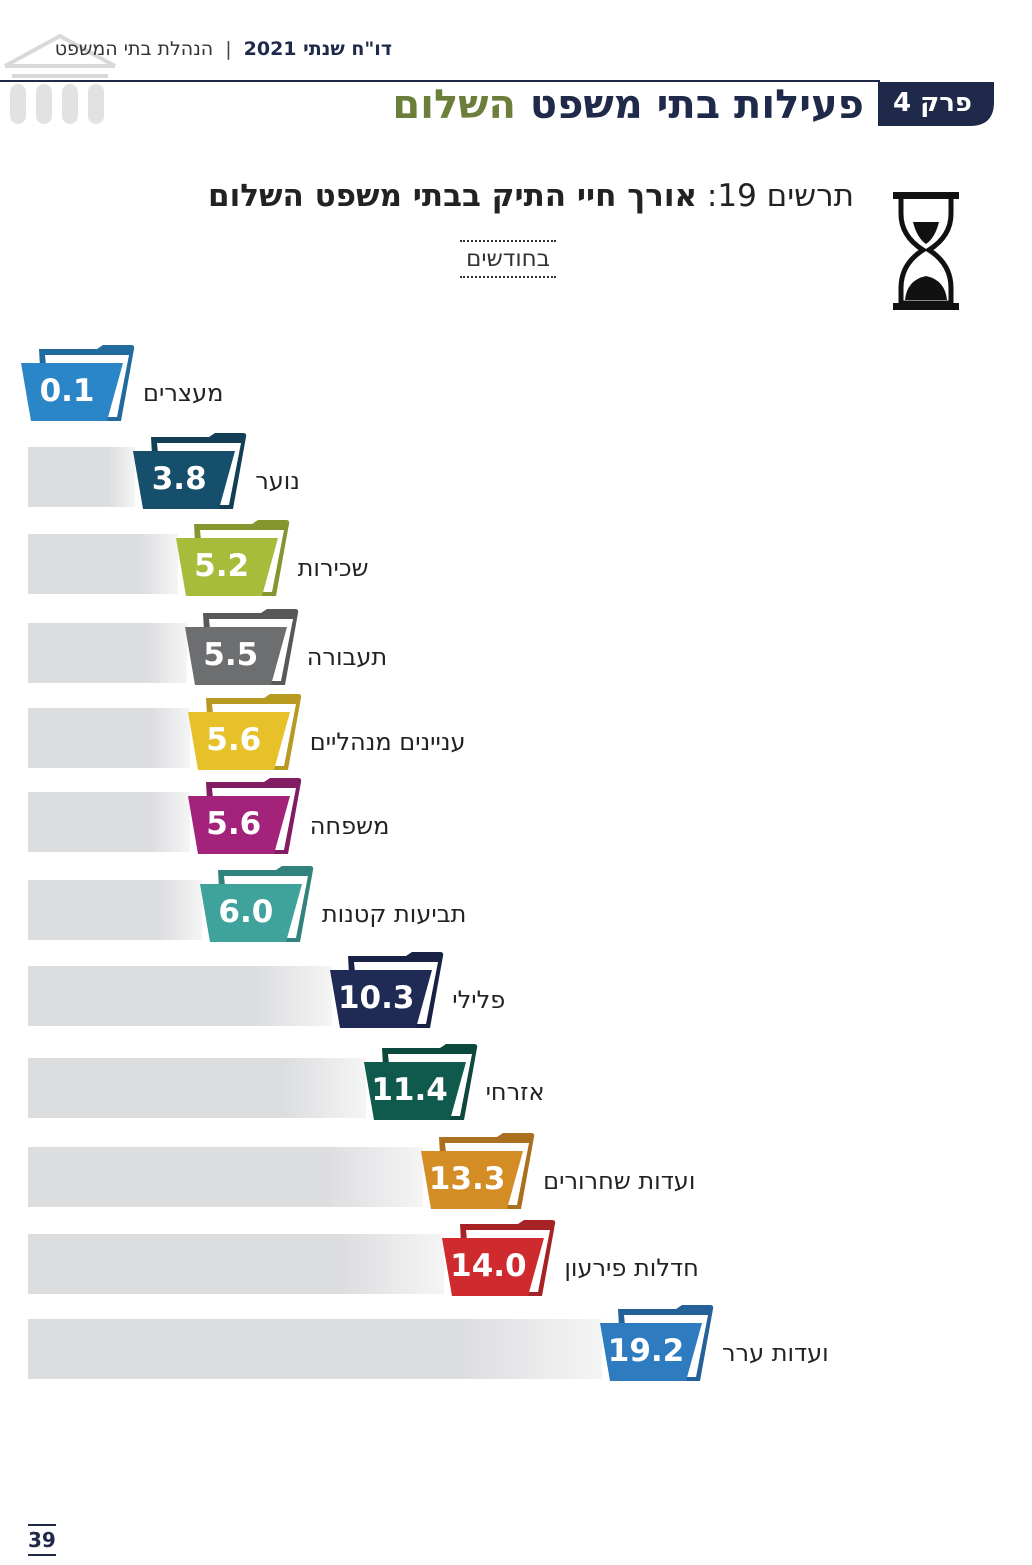  I want to click on chapter-badge-label: פרק 4, so click(932, 103).